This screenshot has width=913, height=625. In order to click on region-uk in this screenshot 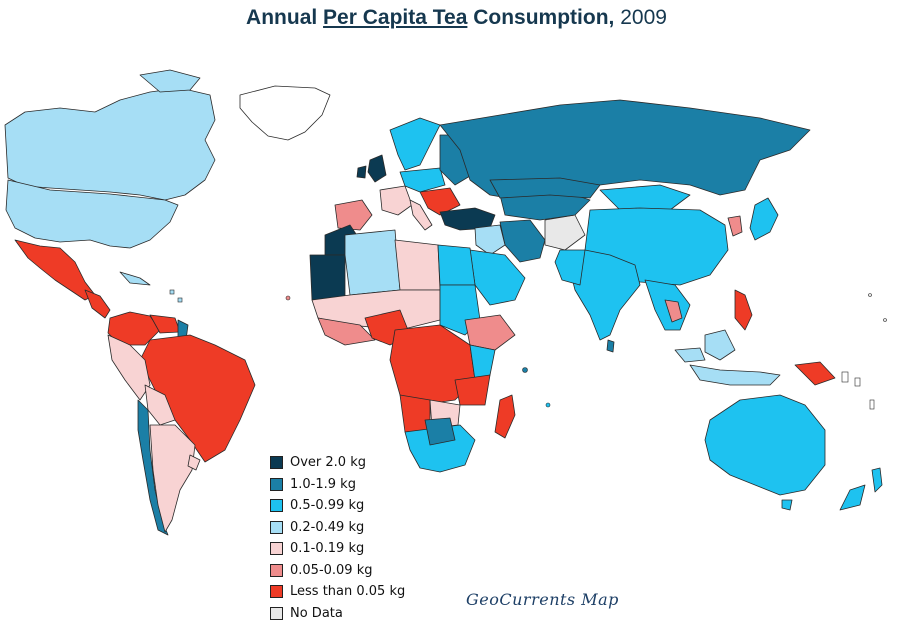, I will do `click(377, 168)`.